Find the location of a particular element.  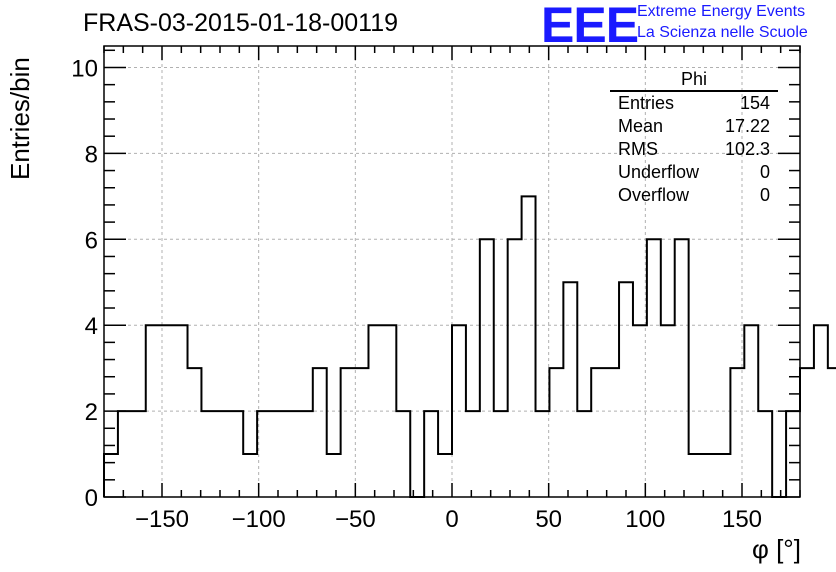

y-tick-label: 8 is located at coordinates (91, 154).